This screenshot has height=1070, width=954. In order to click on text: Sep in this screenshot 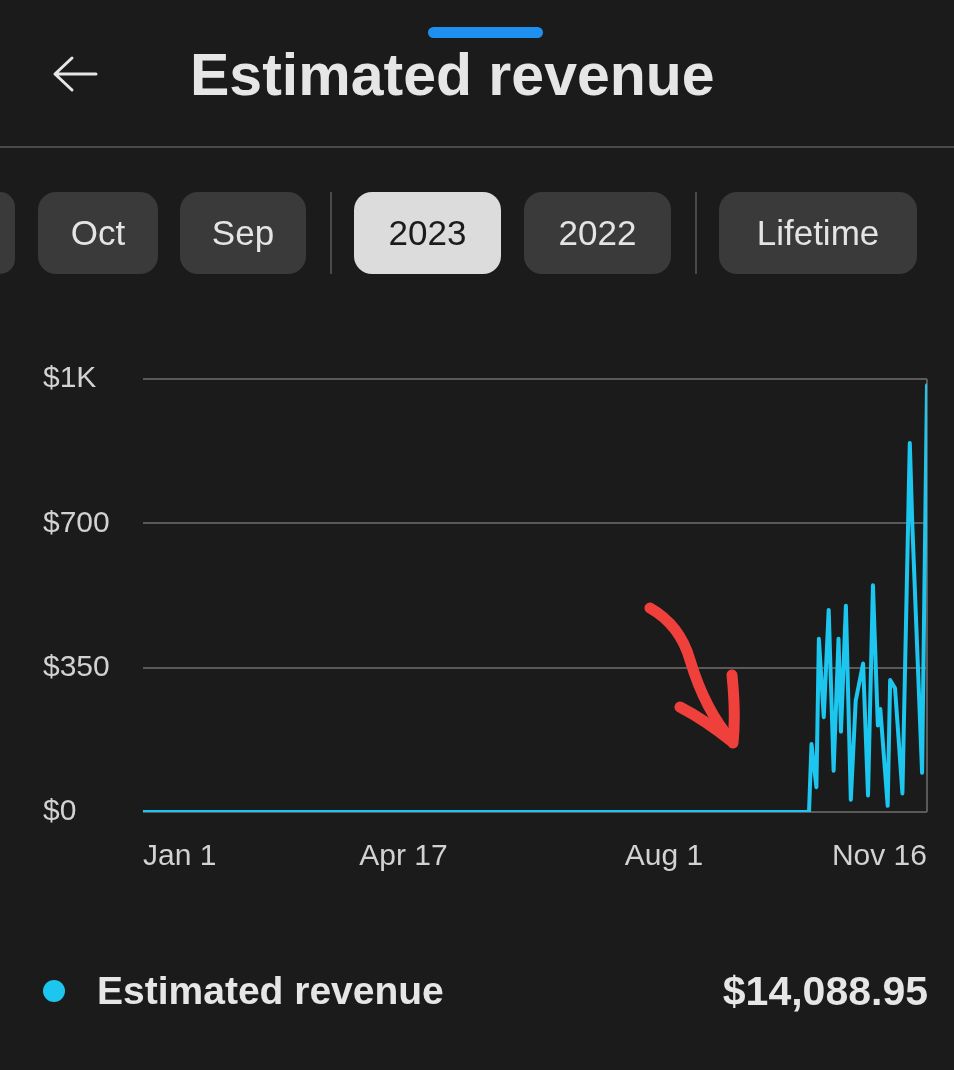, I will do `click(243, 233)`.